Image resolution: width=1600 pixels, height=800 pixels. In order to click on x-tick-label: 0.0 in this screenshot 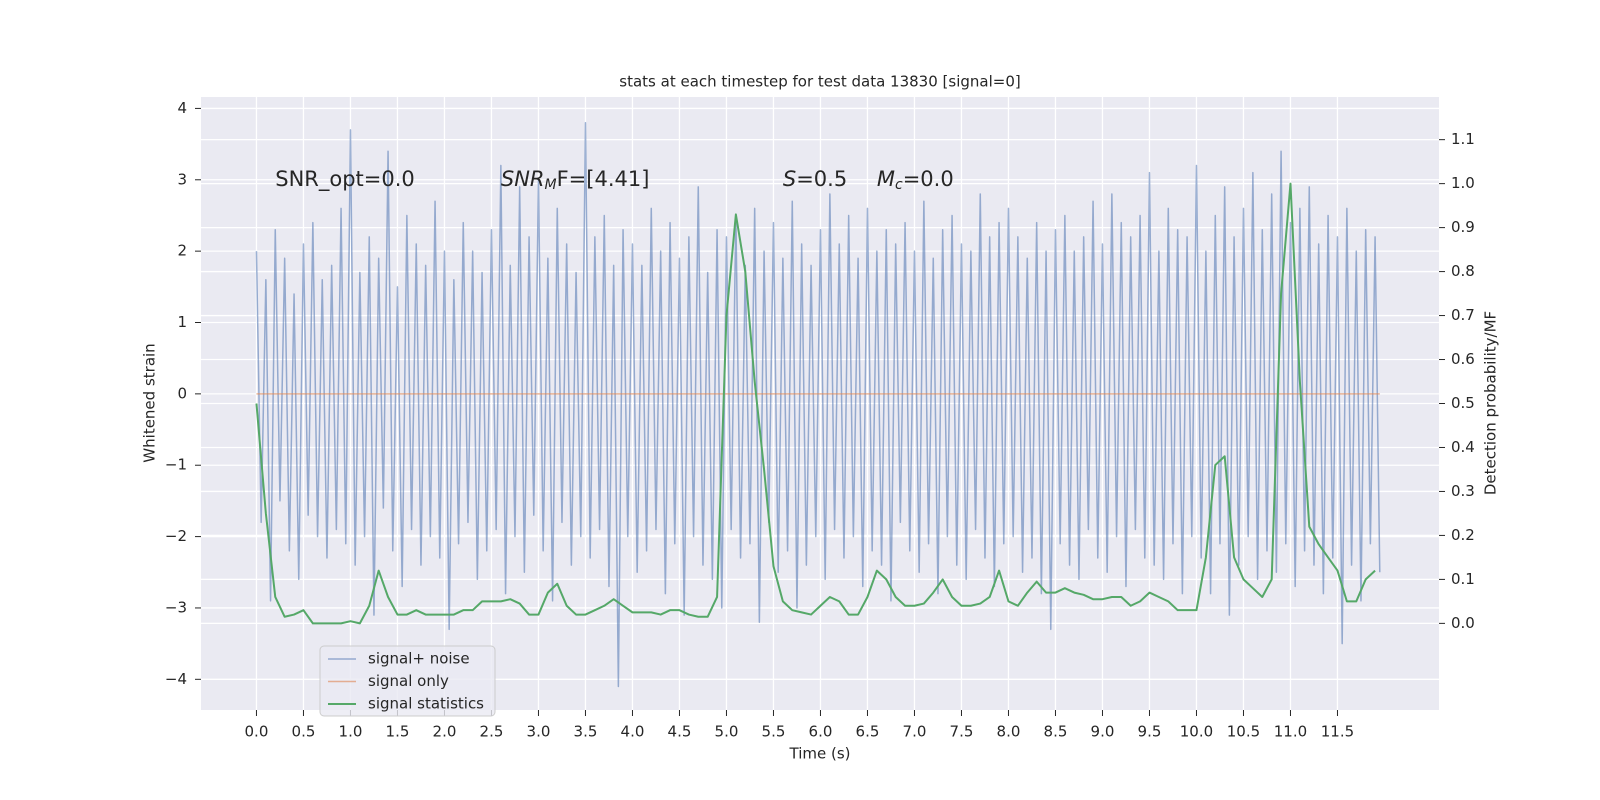, I will do `click(257, 732)`.